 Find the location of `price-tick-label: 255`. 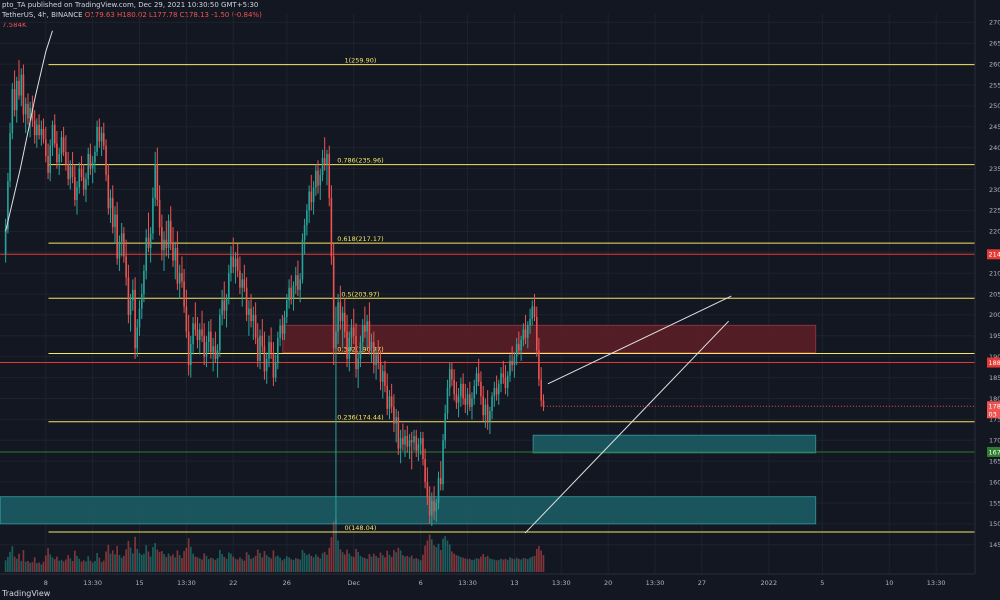

price-tick-label: 255 is located at coordinates (994, 85).